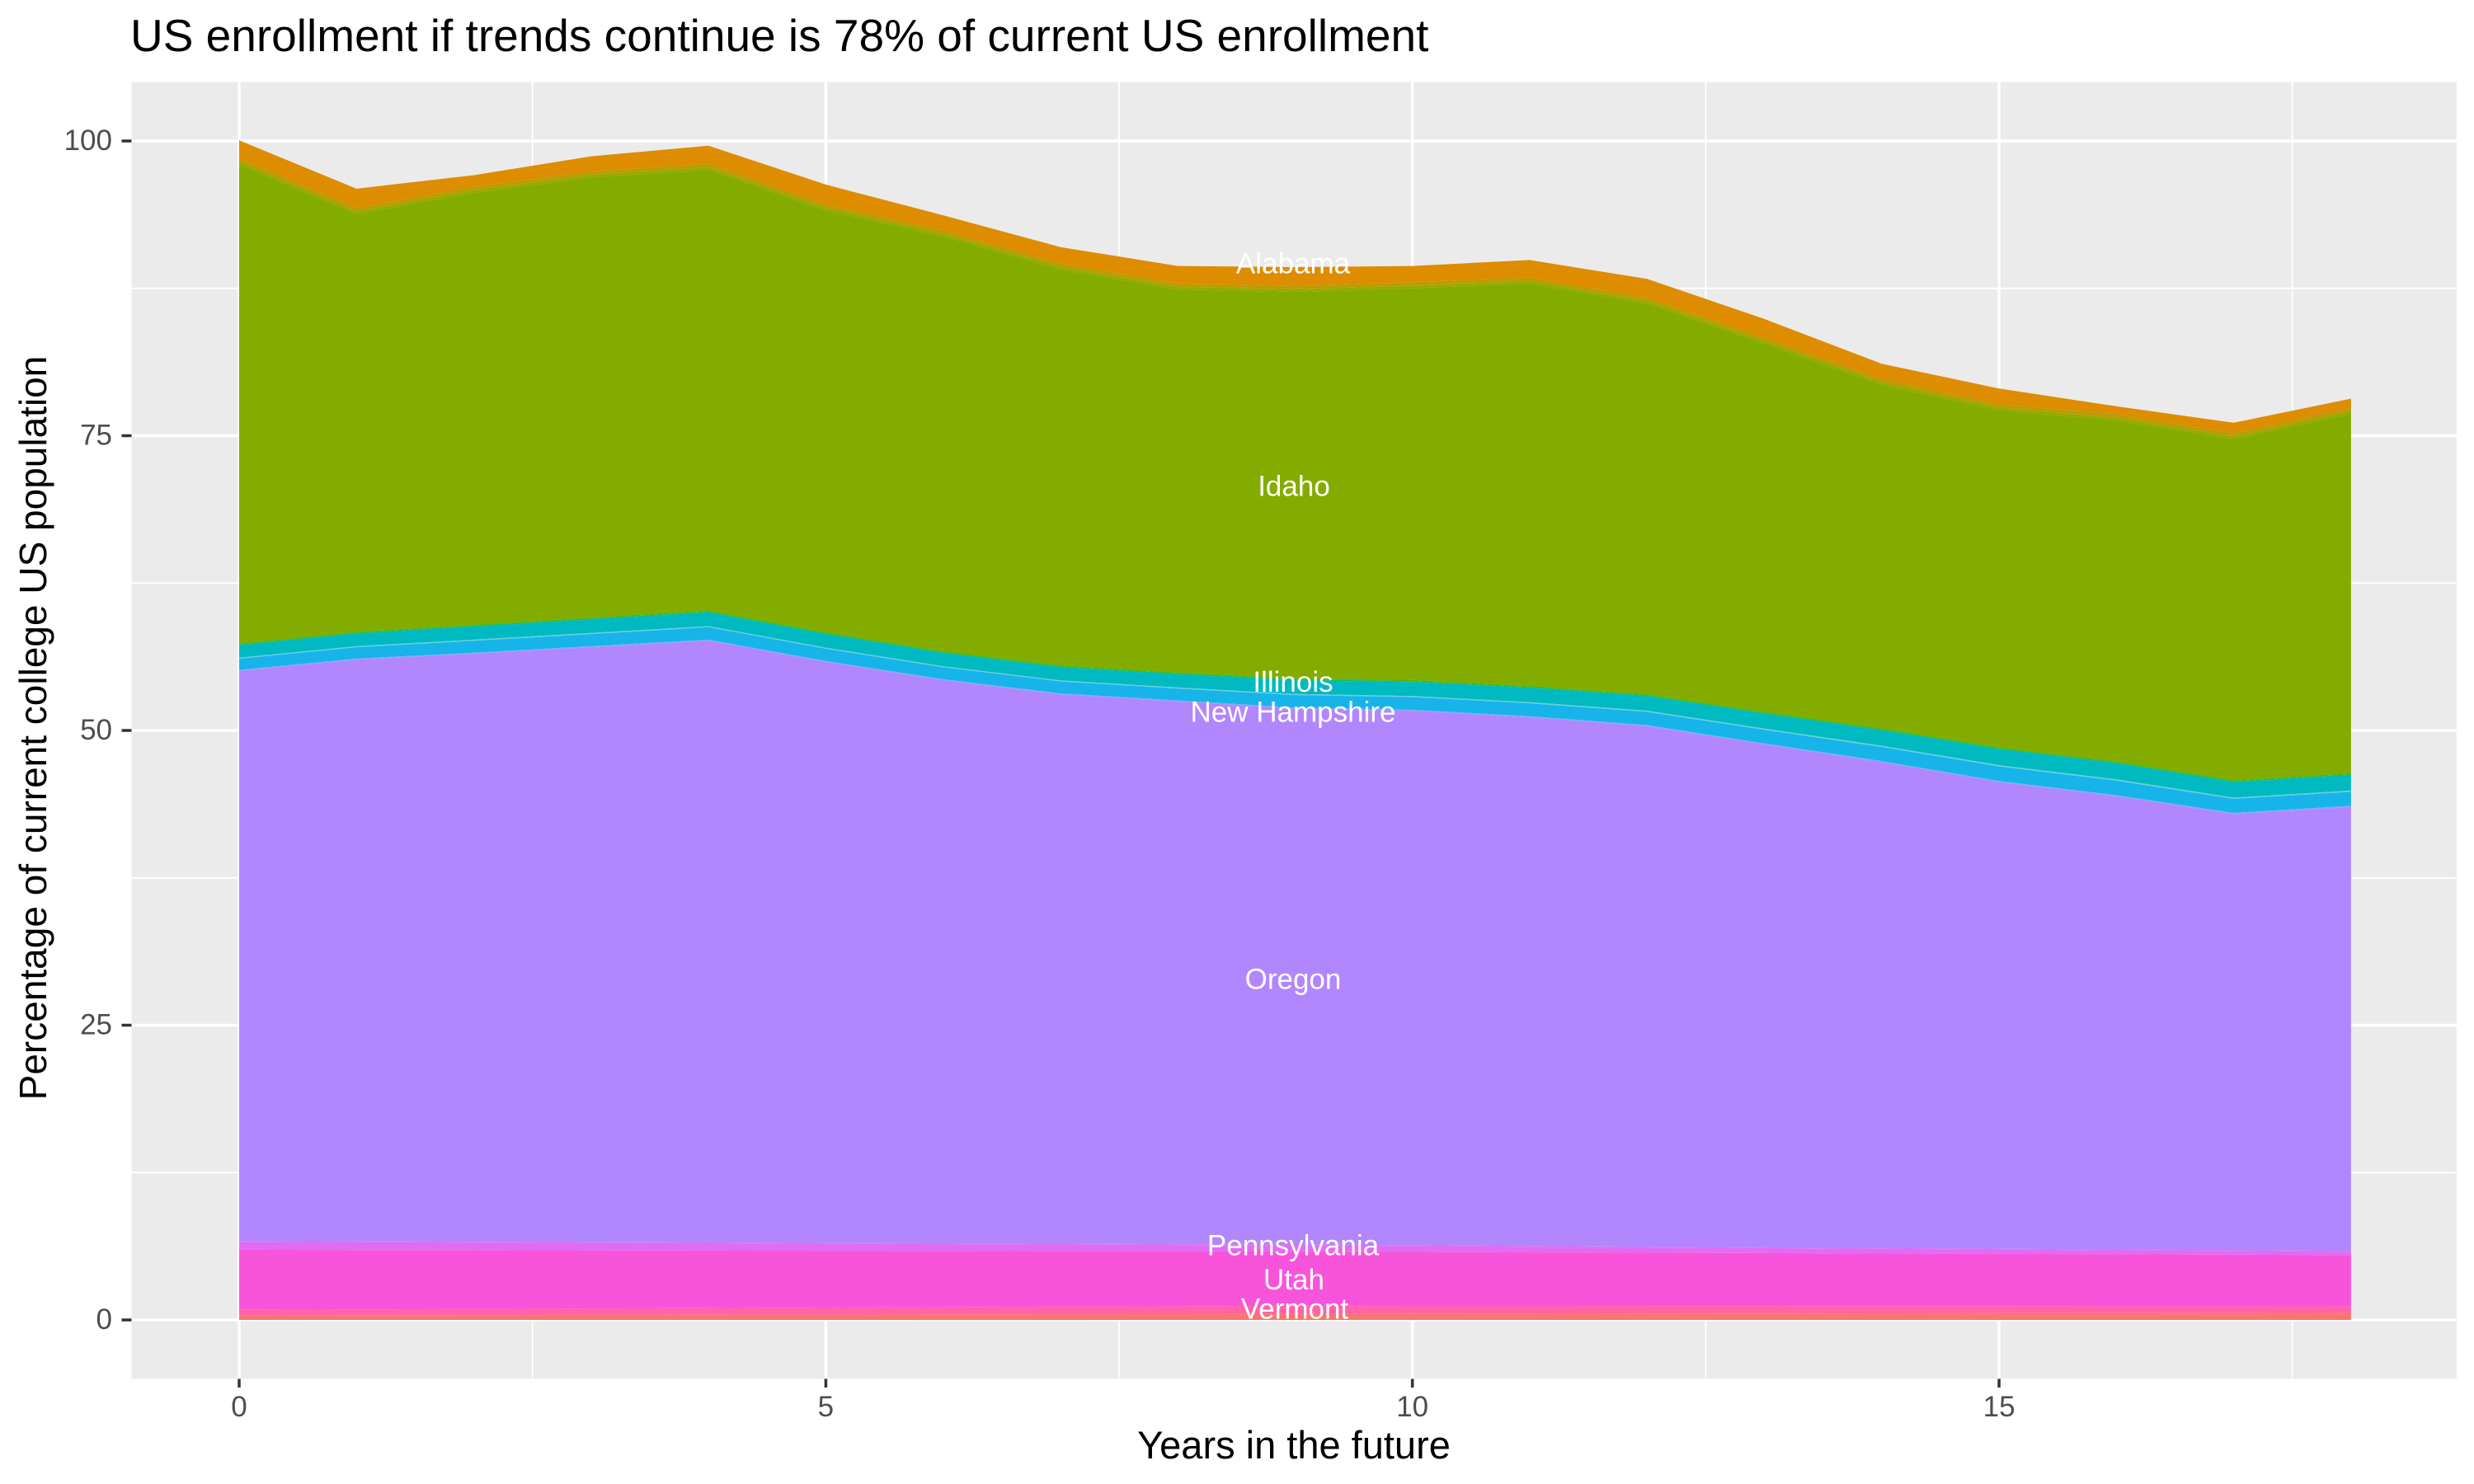 The width and height of the screenshot is (2474, 1484). I want to click on svg-text: 10, so click(1412, 1407).